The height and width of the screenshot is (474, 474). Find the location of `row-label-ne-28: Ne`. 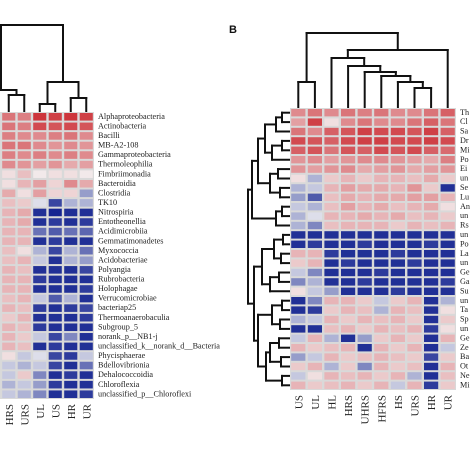

row-label-ne-28: Ne is located at coordinates (465, 375).